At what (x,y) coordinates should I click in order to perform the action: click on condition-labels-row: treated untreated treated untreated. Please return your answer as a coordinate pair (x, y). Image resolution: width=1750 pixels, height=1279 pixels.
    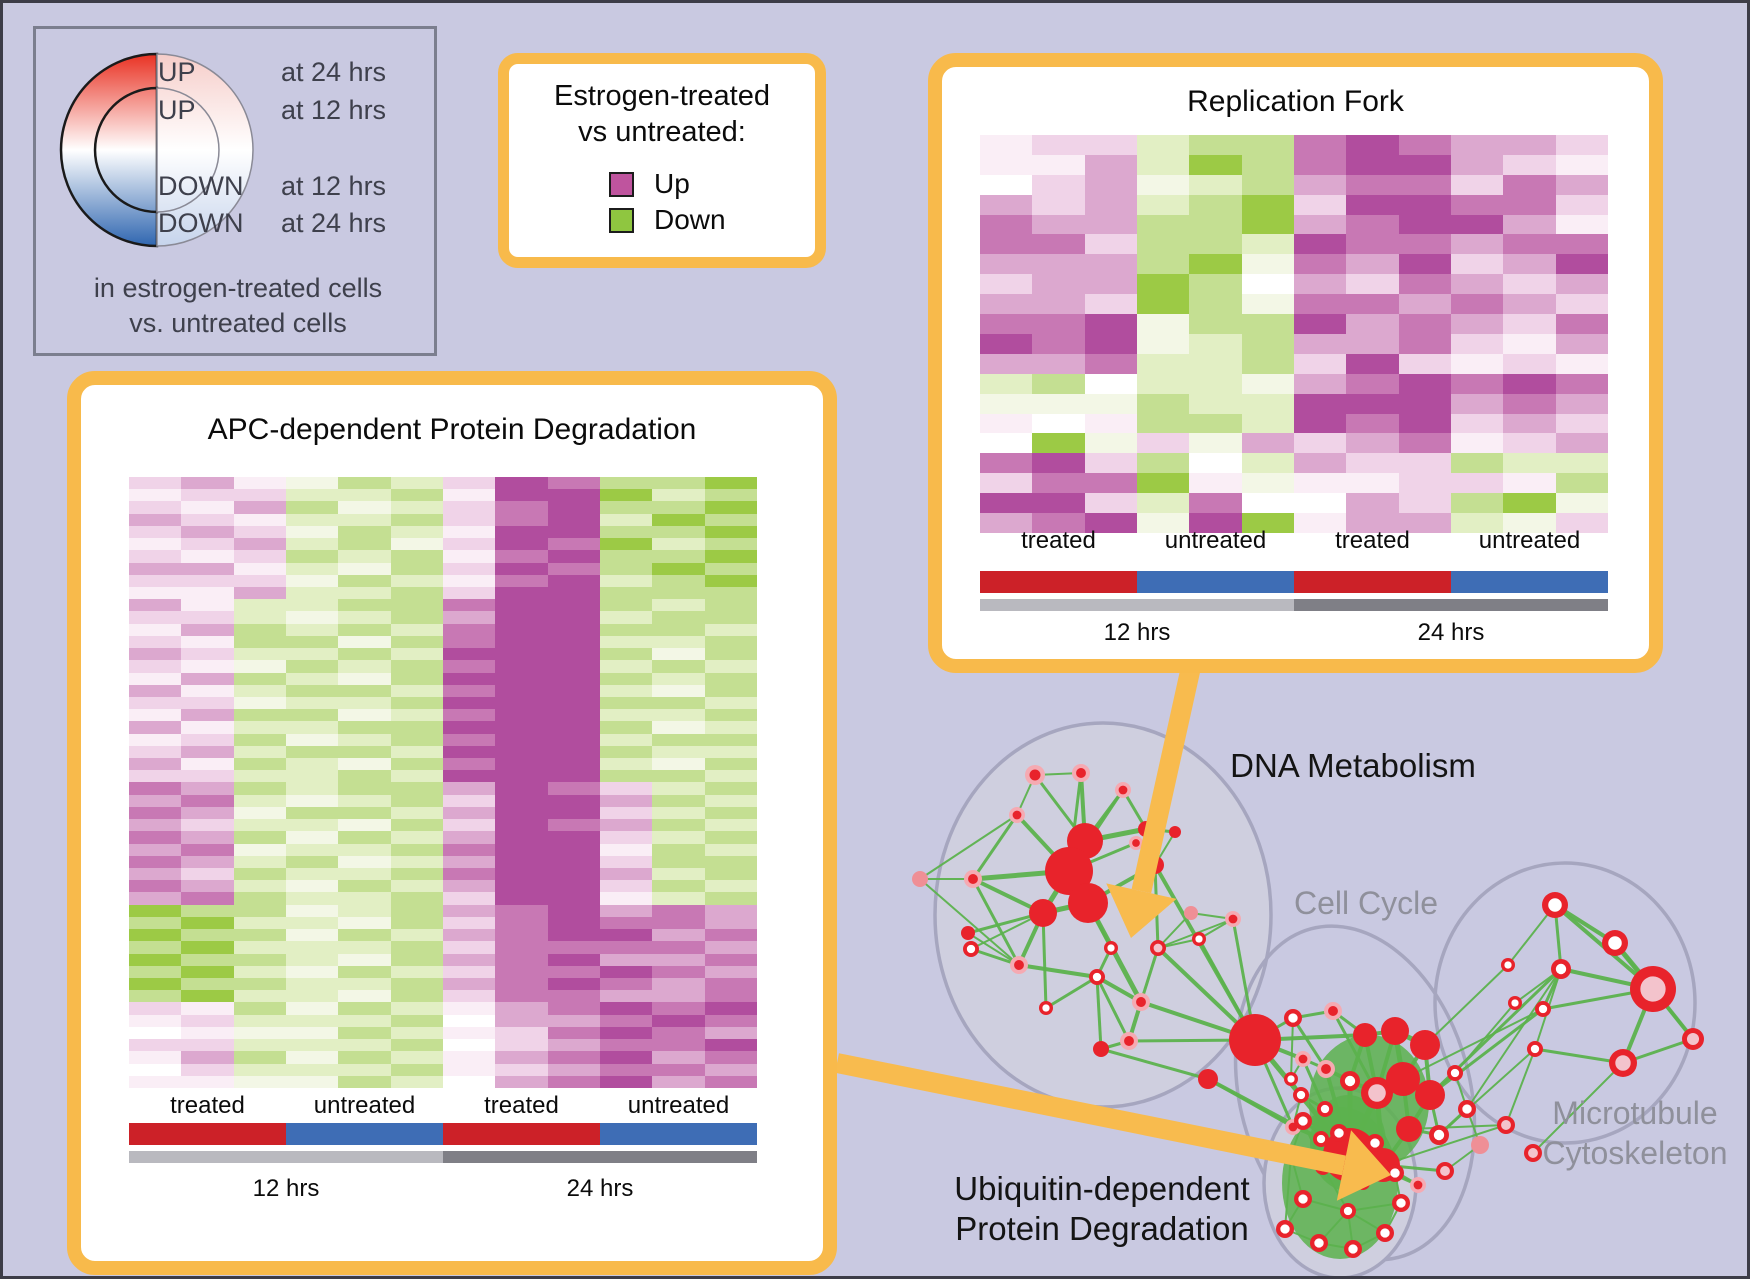
    Looking at the image, I should click on (1294, 541).